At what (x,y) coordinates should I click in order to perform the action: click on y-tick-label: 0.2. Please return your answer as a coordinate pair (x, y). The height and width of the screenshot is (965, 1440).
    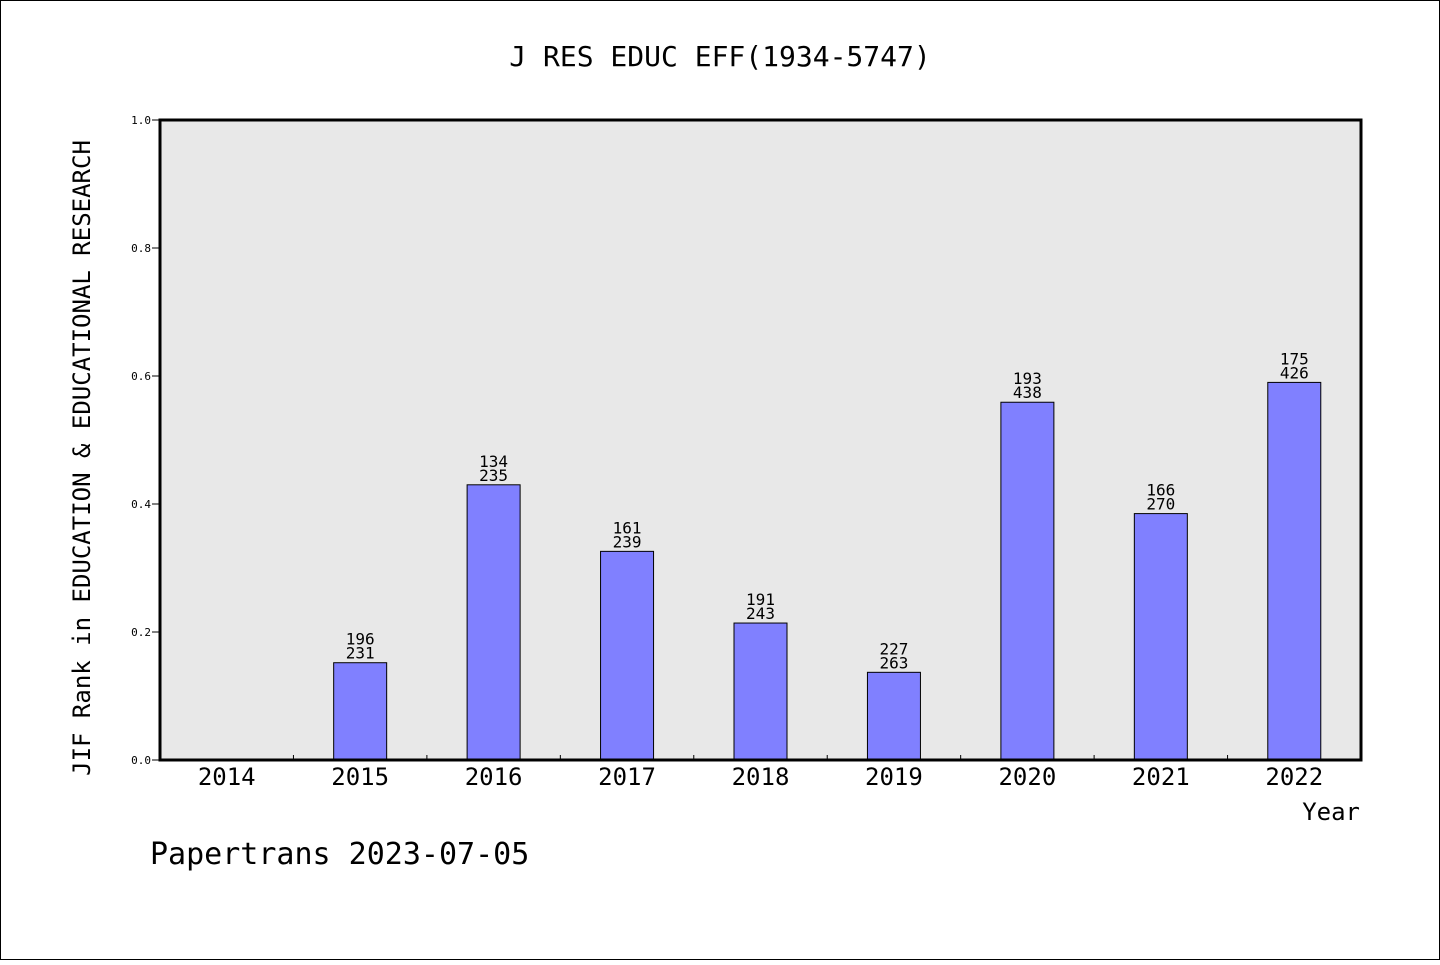
    Looking at the image, I should click on (141, 632).